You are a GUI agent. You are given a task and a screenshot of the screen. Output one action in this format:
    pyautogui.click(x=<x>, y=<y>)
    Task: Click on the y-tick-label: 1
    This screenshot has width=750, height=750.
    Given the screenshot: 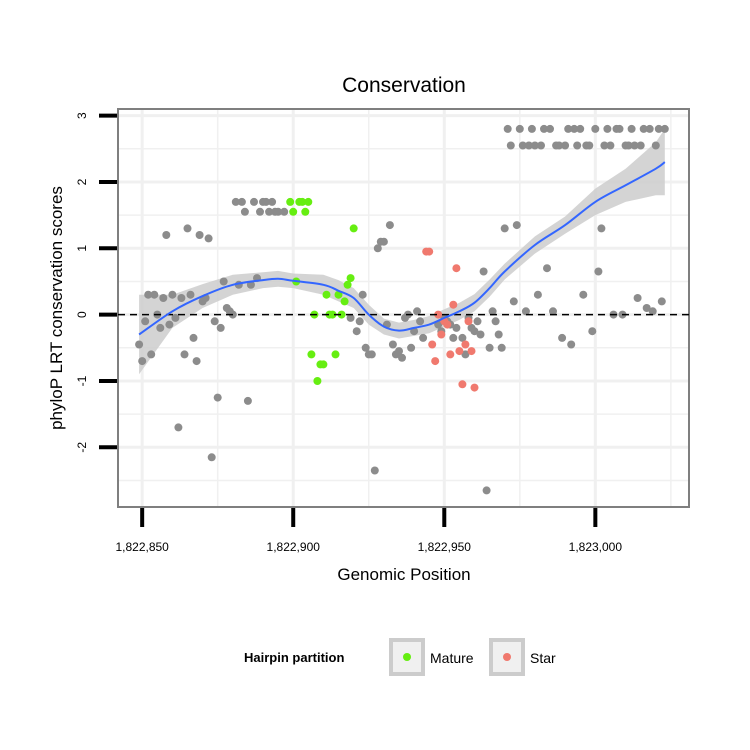 What is the action you would take?
    pyautogui.click(x=82, y=248)
    